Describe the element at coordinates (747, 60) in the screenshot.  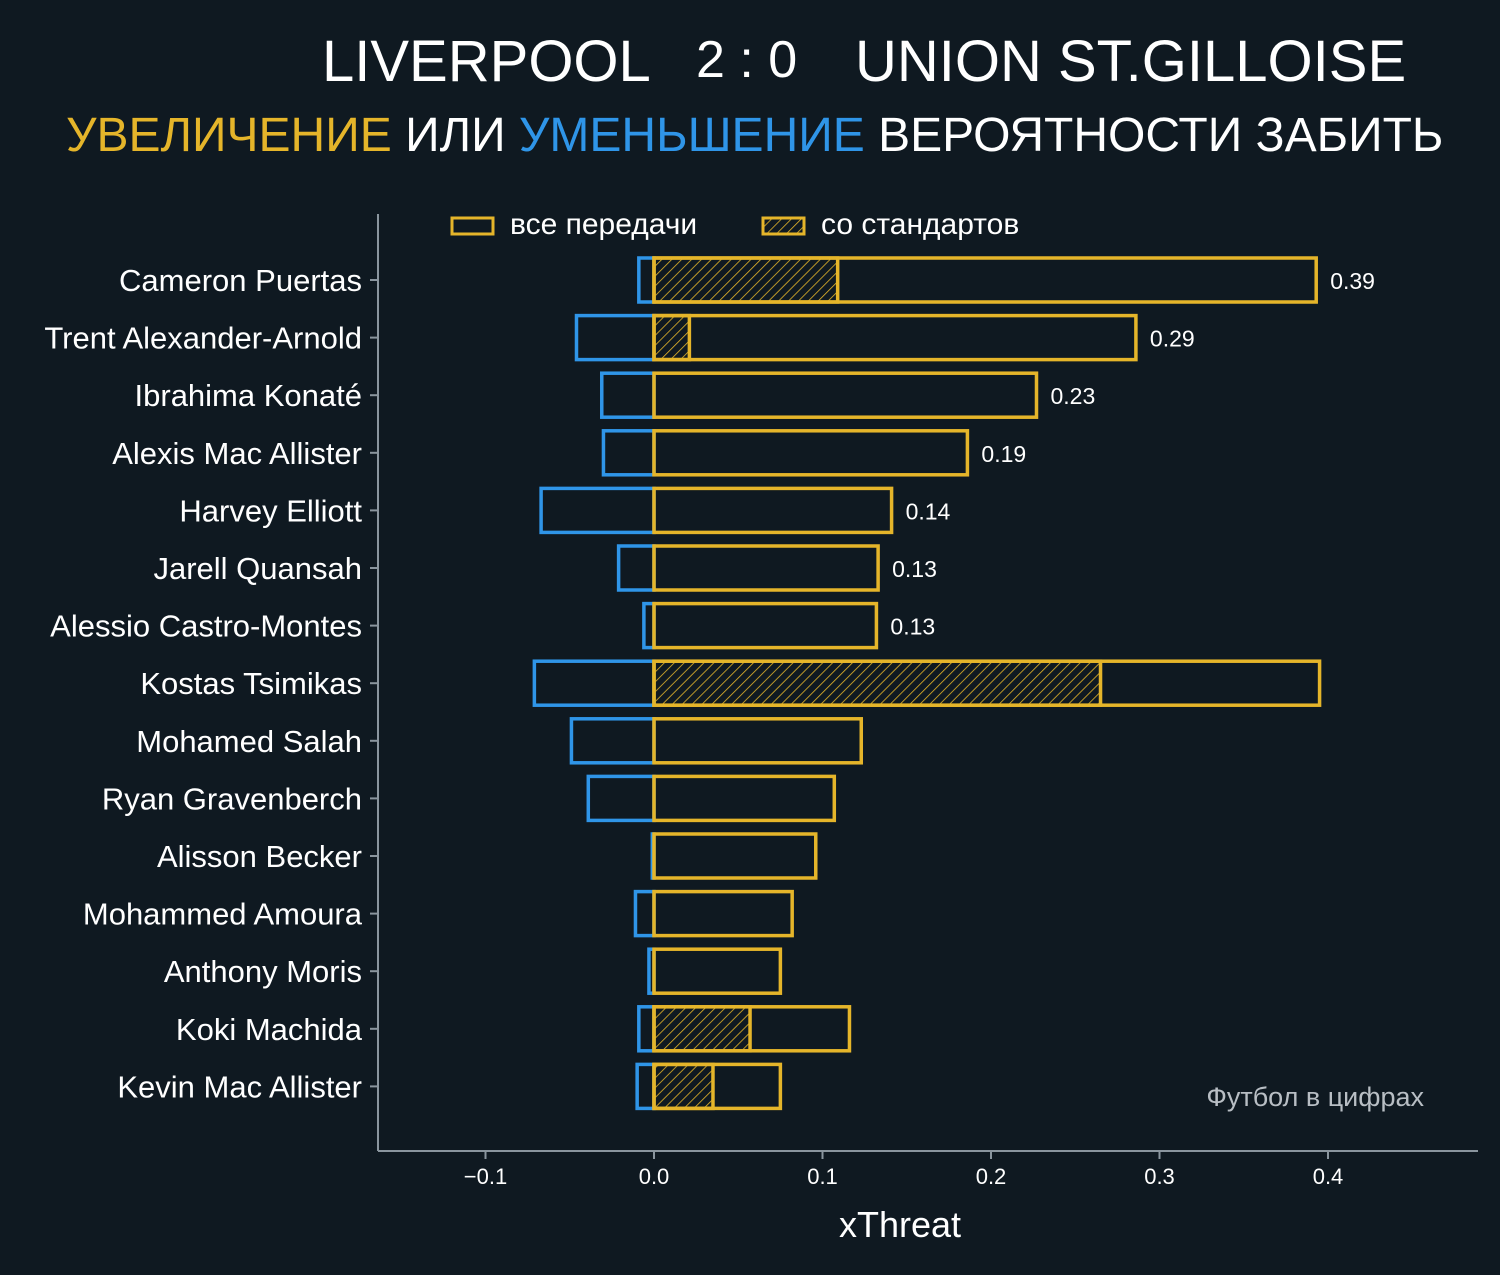
I see `match-score: 2 : 0` at that location.